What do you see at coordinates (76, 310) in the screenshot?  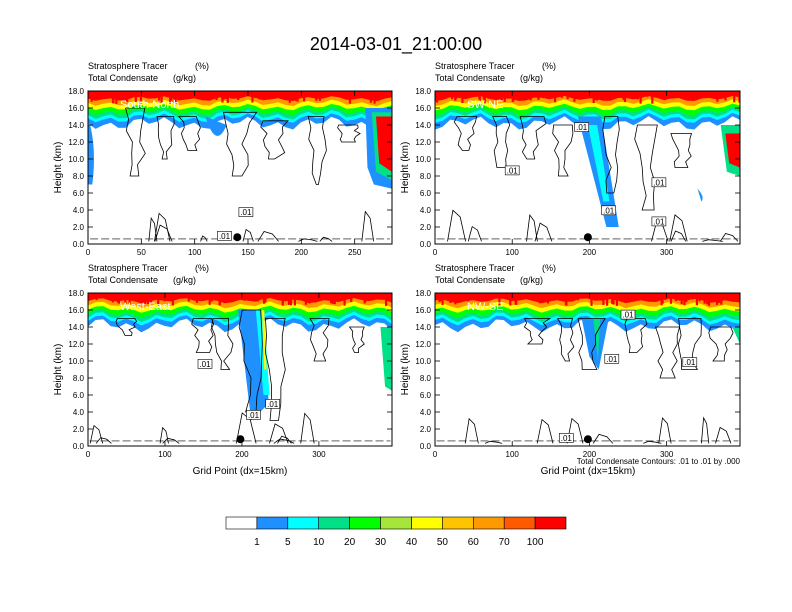 I see `y-tick-label: 16.0` at bounding box center [76, 310].